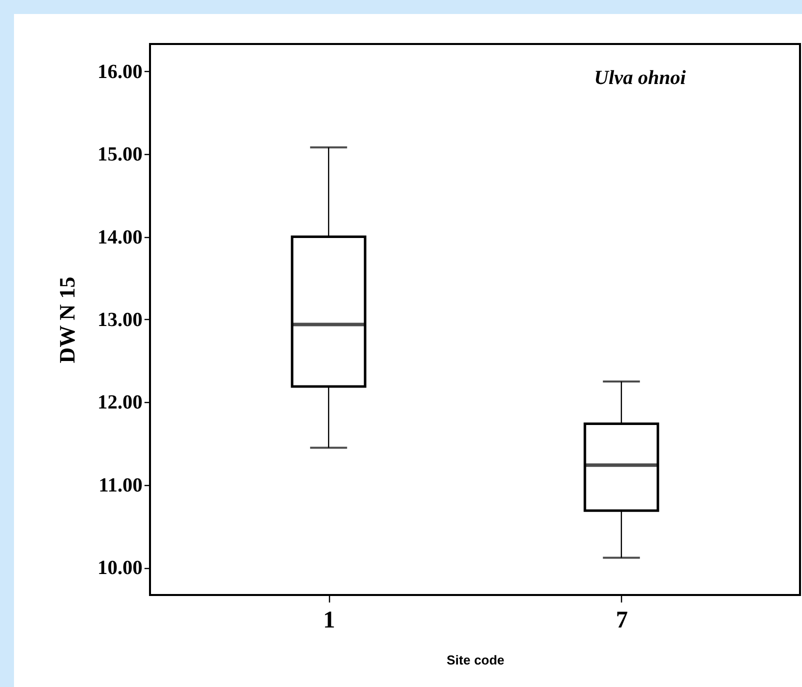 Image resolution: width=802 pixels, height=687 pixels. I want to click on y-tick-label: 11.00, so click(120, 485).